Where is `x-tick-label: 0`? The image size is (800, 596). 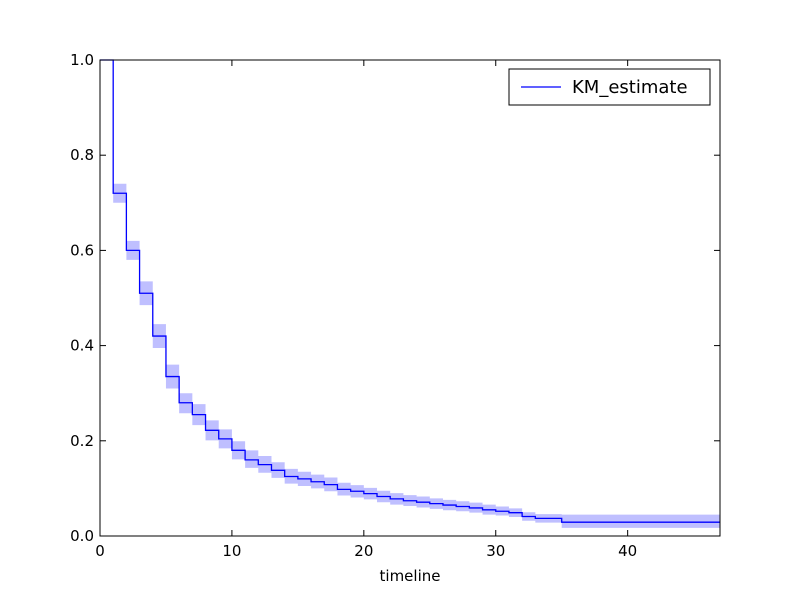 x-tick-label: 0 is located at coordinates (100, 551).